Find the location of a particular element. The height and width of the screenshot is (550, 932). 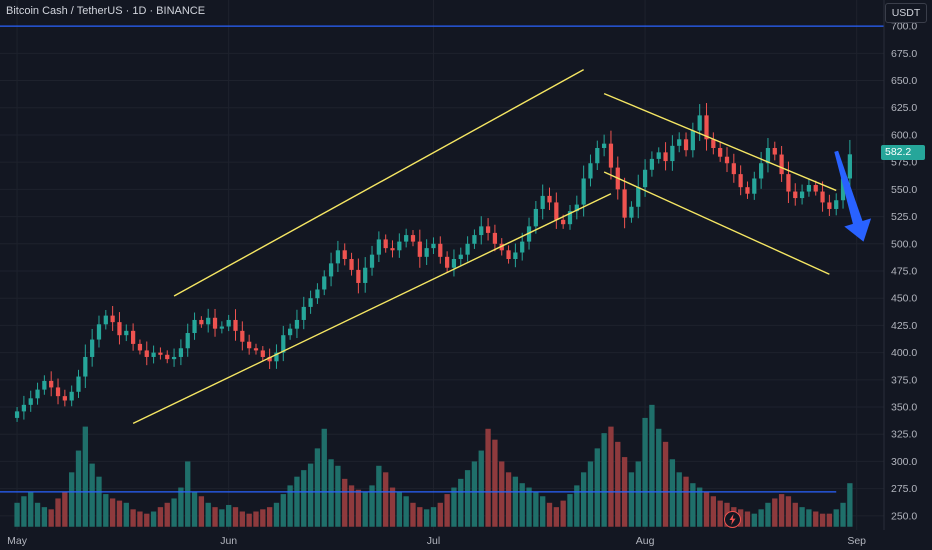

y-tick-label: 450.0 is located at coordinates (904, 299).